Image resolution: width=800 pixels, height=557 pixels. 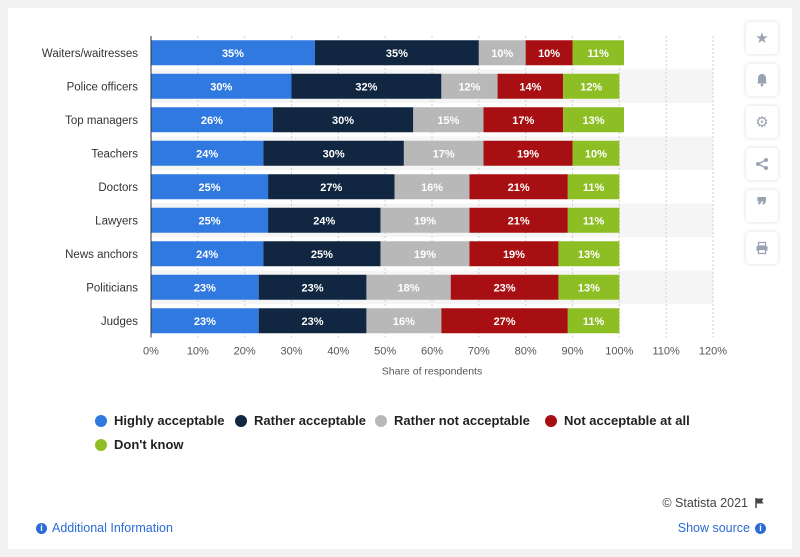 I want to click on x-tick-label: 40%, so click(x=338, y=352).